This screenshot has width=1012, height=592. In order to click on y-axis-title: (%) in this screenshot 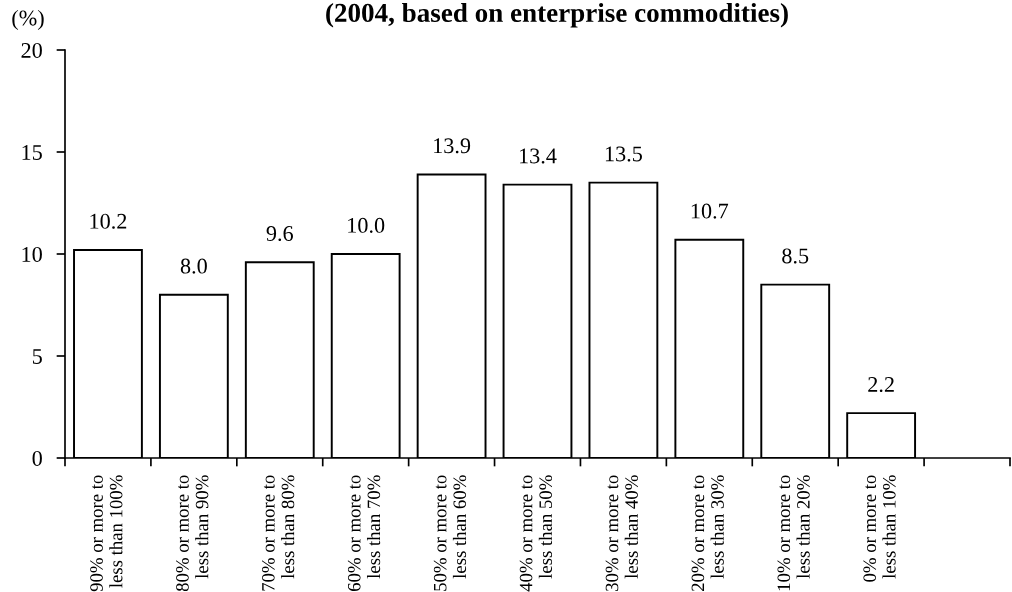, I will do `click(28, 20)`.